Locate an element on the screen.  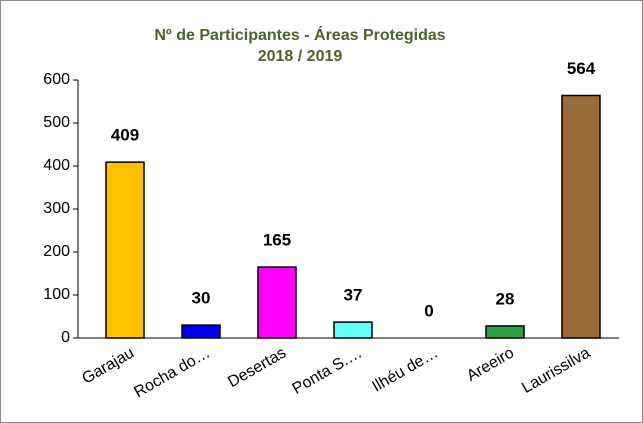
y-tick-label: 500 is located at coordinates (56, 122).